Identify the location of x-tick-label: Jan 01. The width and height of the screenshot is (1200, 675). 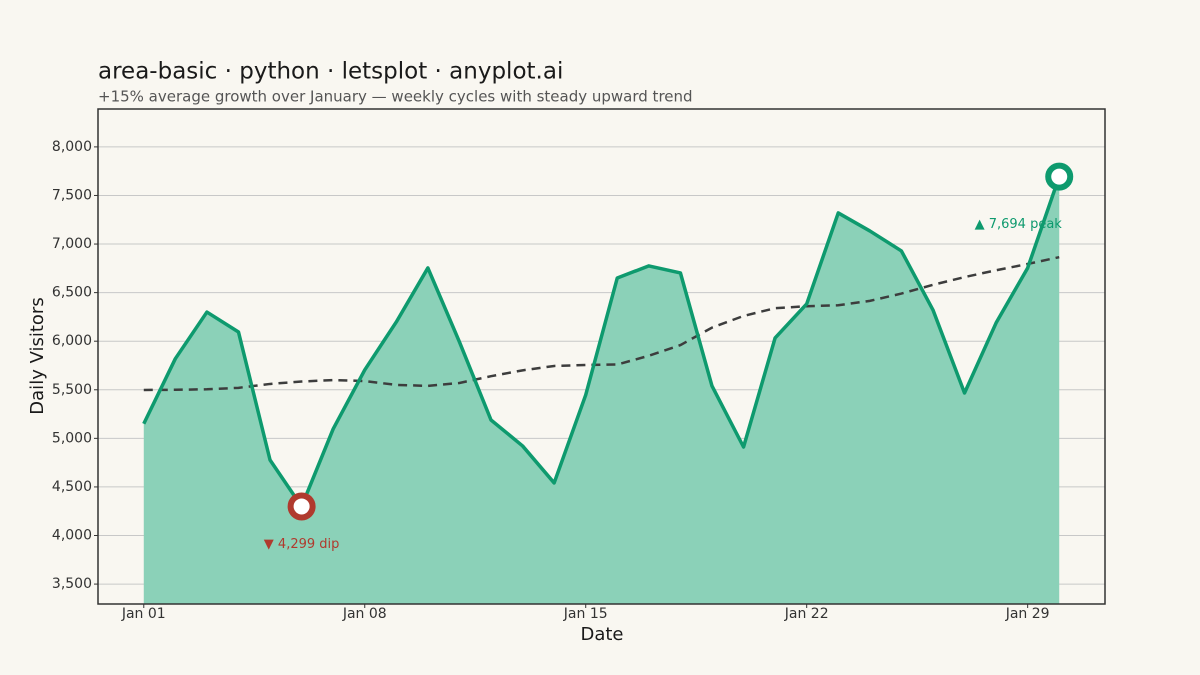
(143, 614).